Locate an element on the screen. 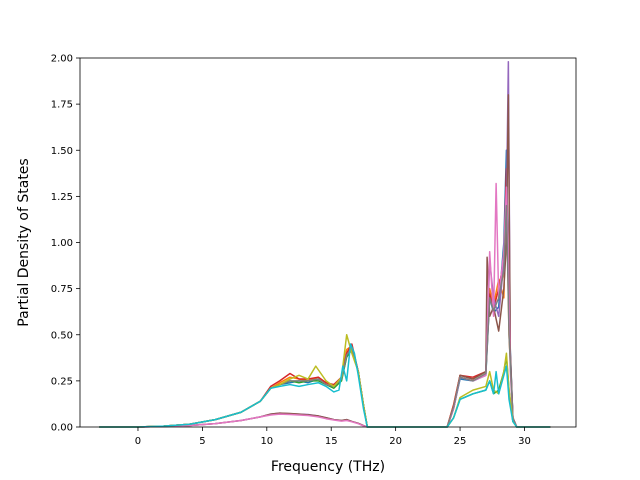  y-tick-label: 0.25 is located at coordinates (62, 381).